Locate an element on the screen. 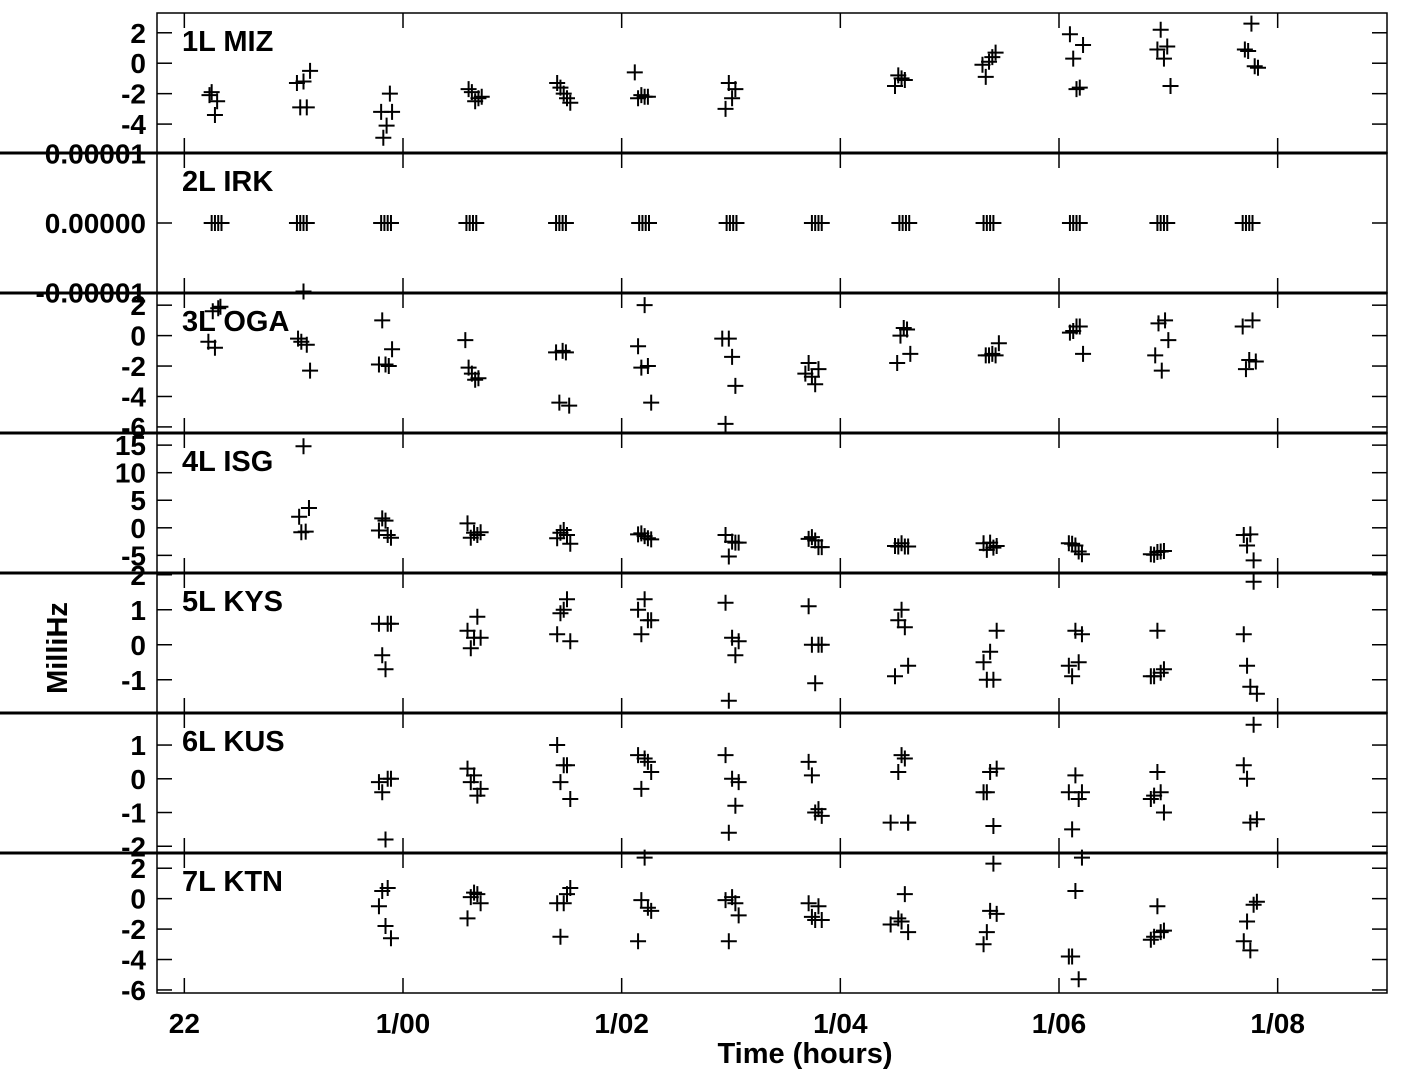  y-tick-label: -5 is located at coordinates (133, 555).